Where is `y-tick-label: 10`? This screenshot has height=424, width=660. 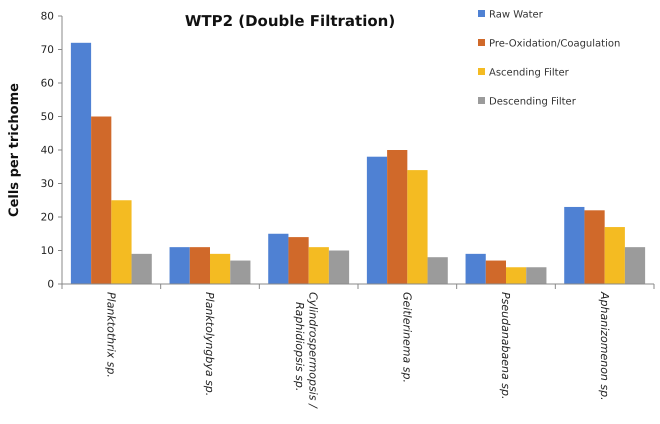 y-tick-label: 10 is located at coordinates (47, 251).